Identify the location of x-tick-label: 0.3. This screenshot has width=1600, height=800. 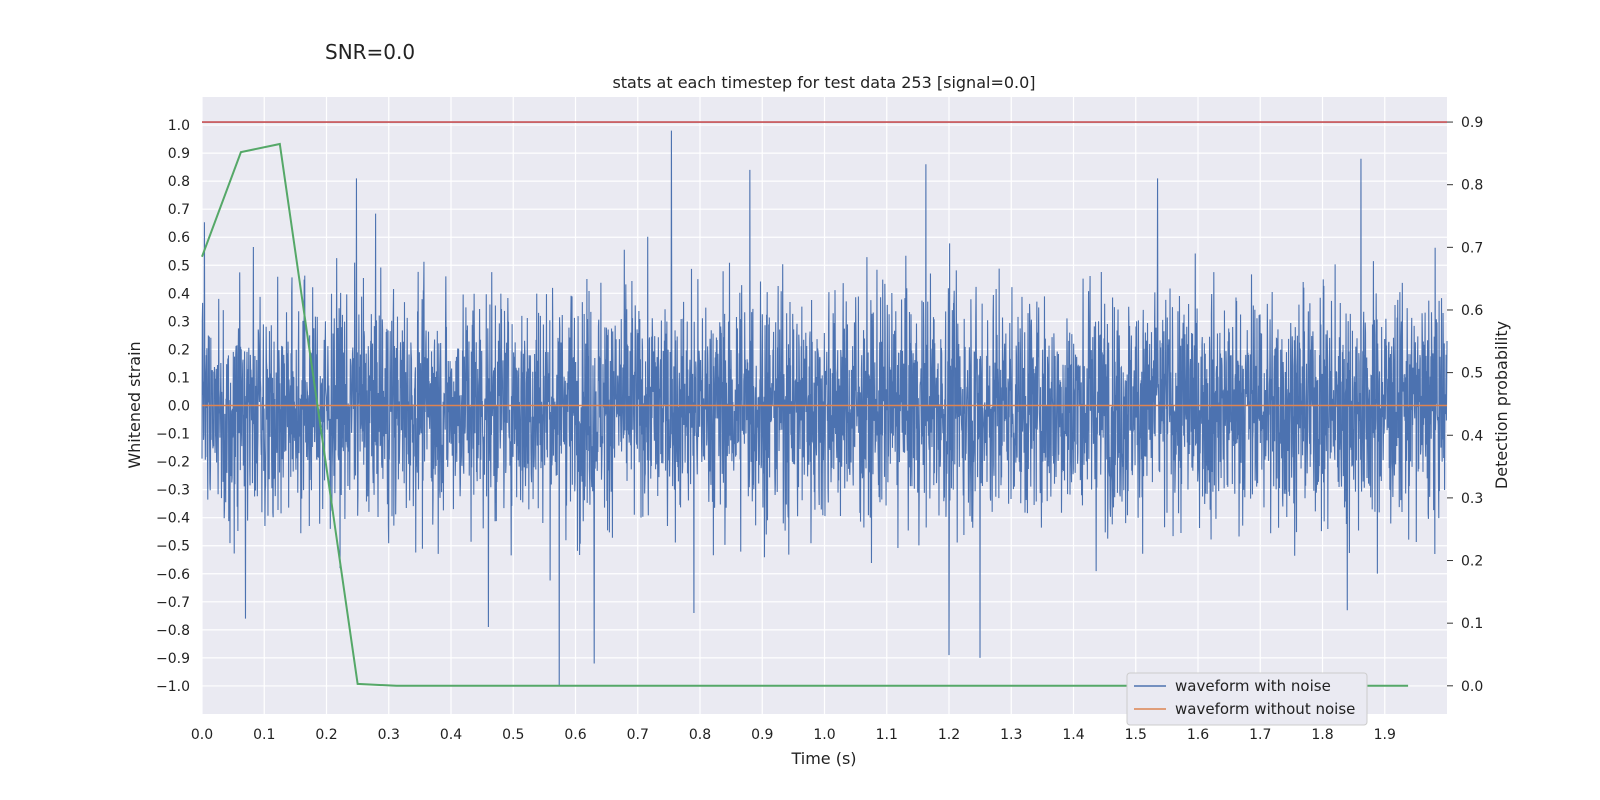
(389, 735).